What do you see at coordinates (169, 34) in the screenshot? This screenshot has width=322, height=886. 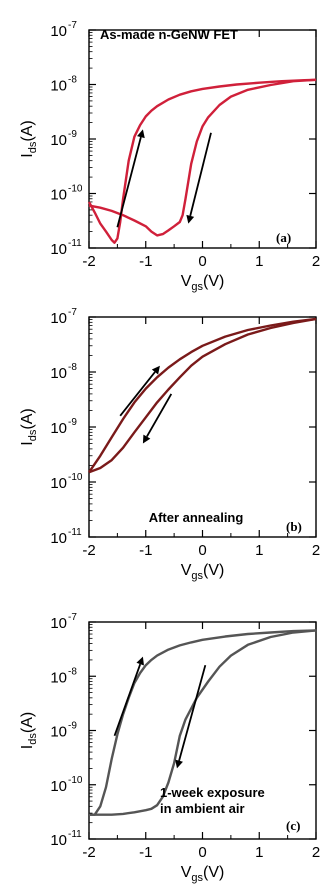 I see `panel-title: As-made n-GeNW FET` at bounding box center [169, 34].